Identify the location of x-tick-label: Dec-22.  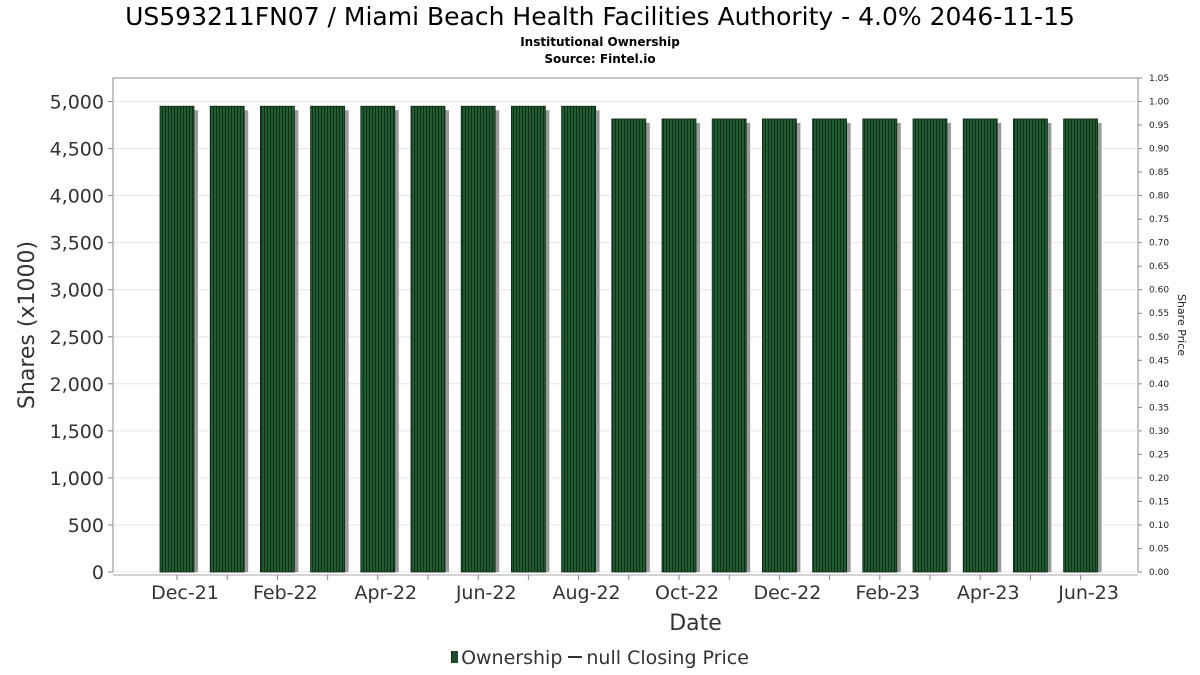
(787, 593).